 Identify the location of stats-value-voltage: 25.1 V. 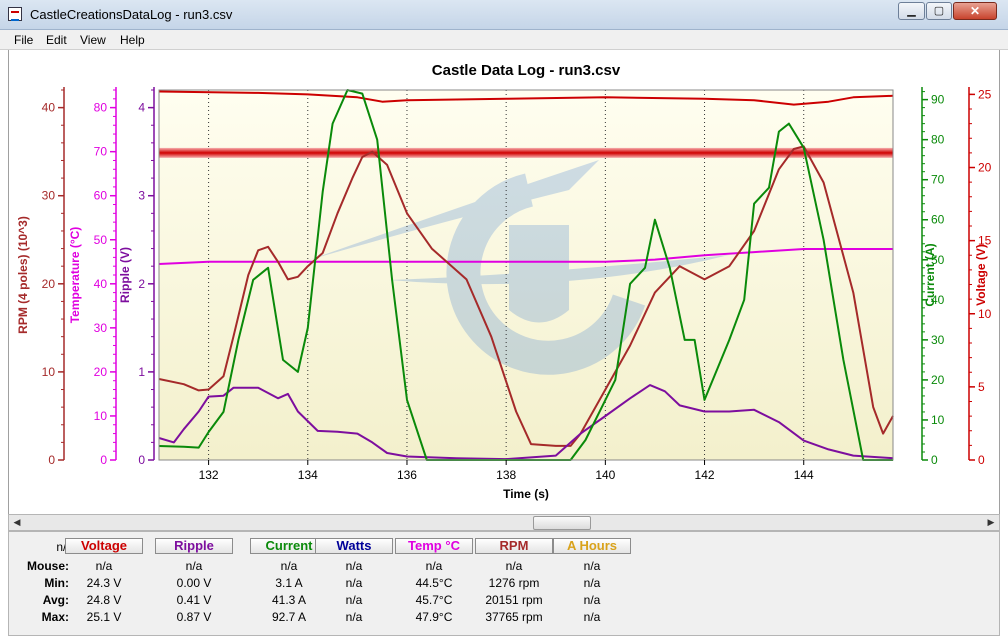
(104, 617).